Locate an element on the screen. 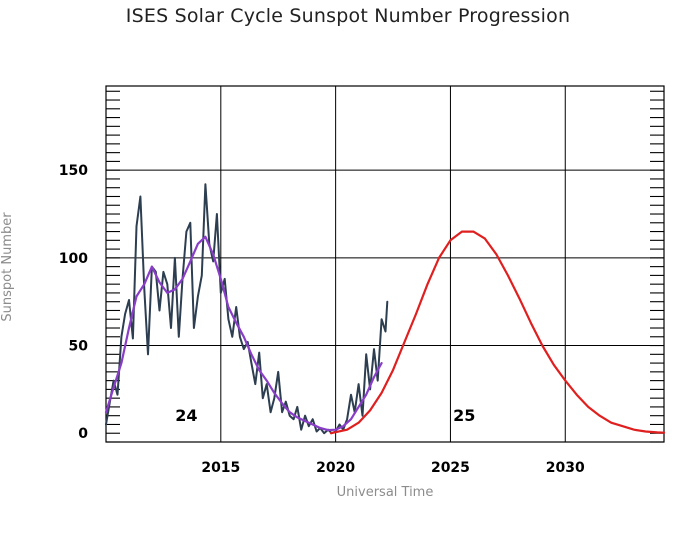 Image resolution: width=696 pixels, height=534 pixels. y-tick-label: 50 is located at coordinates (79, 347).